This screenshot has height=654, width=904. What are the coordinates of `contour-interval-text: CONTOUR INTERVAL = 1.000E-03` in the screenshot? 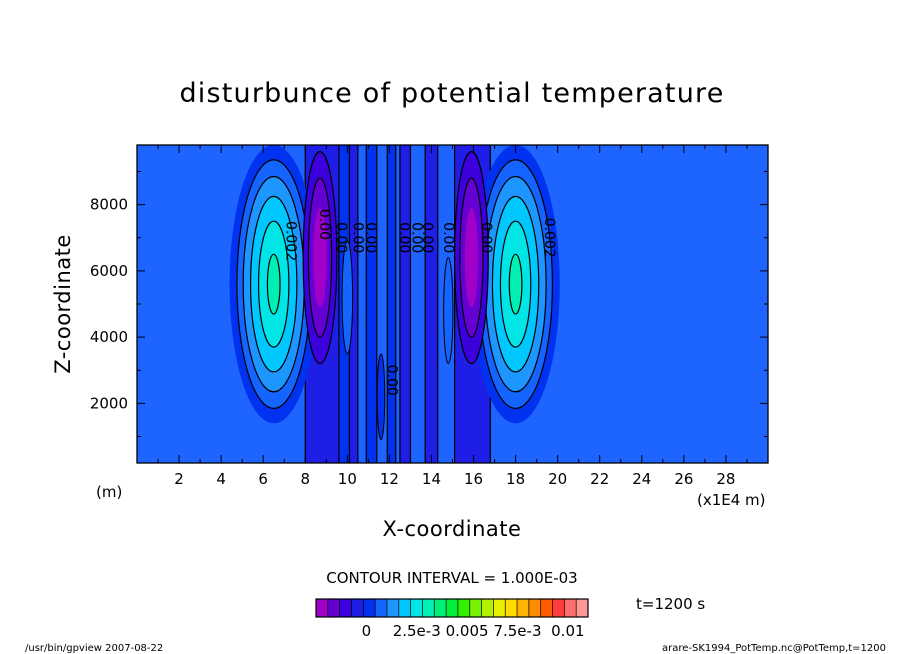 It's located at (451, 578).